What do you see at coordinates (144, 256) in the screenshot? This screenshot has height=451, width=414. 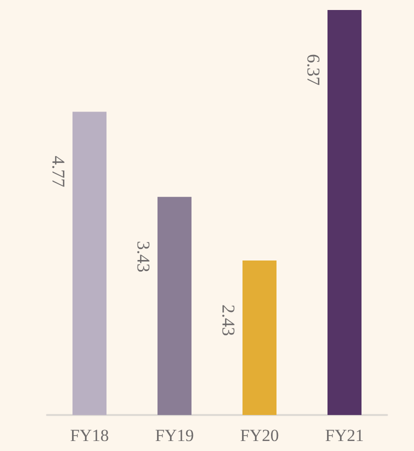 I see `data-label: 3.43` at bounding box center [144, 256].